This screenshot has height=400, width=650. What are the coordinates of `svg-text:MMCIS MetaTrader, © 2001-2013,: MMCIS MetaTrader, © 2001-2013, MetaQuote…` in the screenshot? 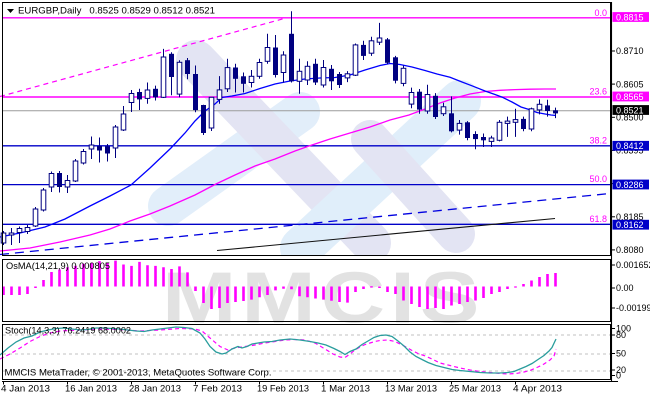 It's located at (138, 372).